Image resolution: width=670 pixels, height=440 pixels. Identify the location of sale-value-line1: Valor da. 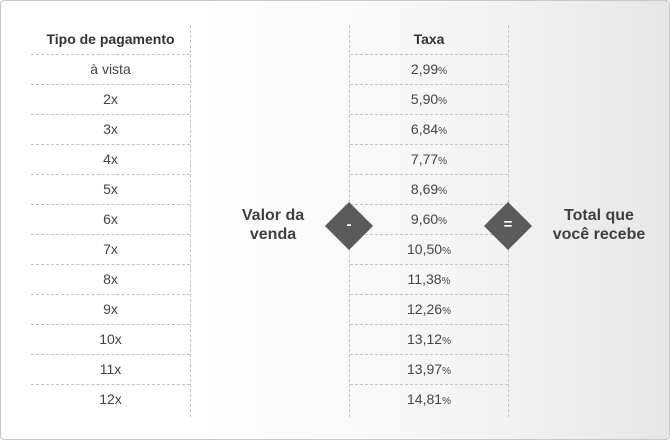
(273, 215).